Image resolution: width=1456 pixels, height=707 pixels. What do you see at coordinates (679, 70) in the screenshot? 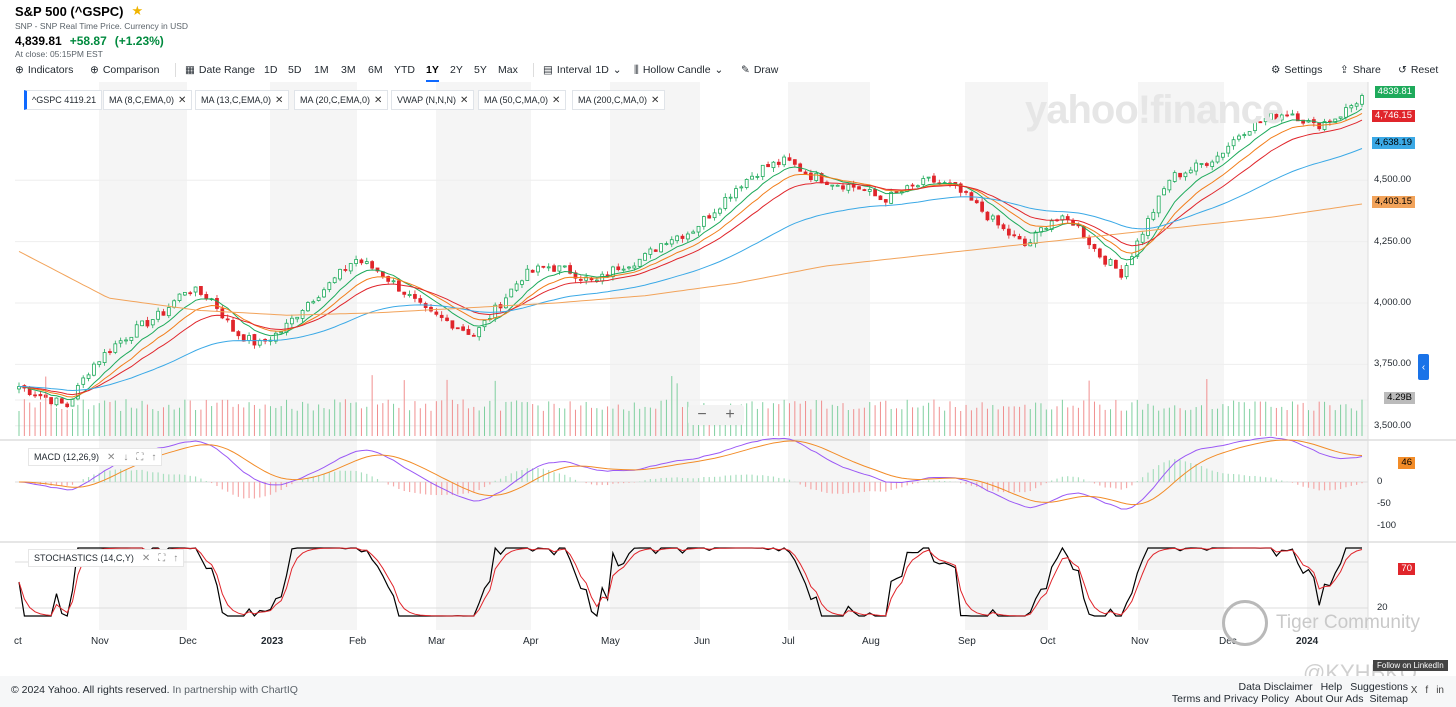
I see `chart-type-button: ⫼ Hollow Candle ⌄` at bounding box center [679, 70].